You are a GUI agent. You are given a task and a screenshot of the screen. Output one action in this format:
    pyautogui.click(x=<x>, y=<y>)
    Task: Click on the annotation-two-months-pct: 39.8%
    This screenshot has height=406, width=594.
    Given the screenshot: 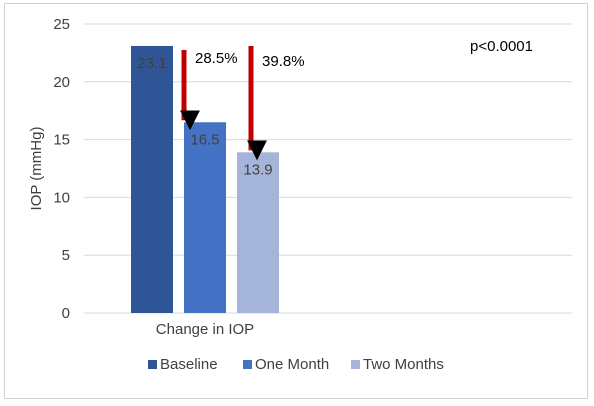 What is the action you would take?
    pyautogui.click(x=283, y=61)
    